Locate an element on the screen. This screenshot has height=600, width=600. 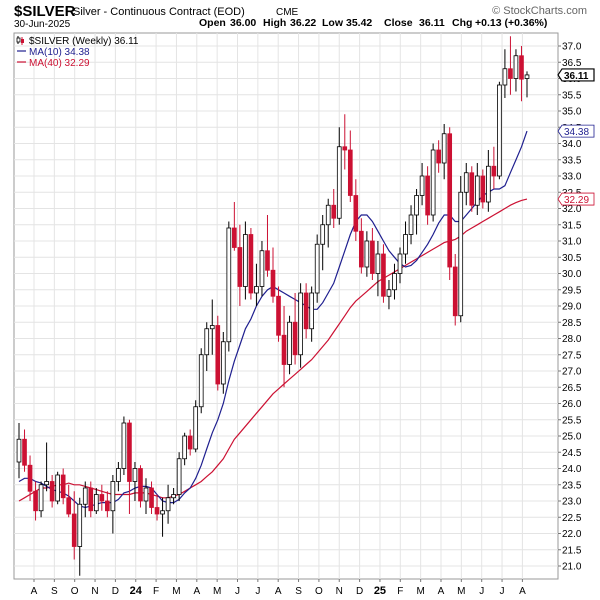
y-tick-label: 31.5 is located at coordinates (572, 225).